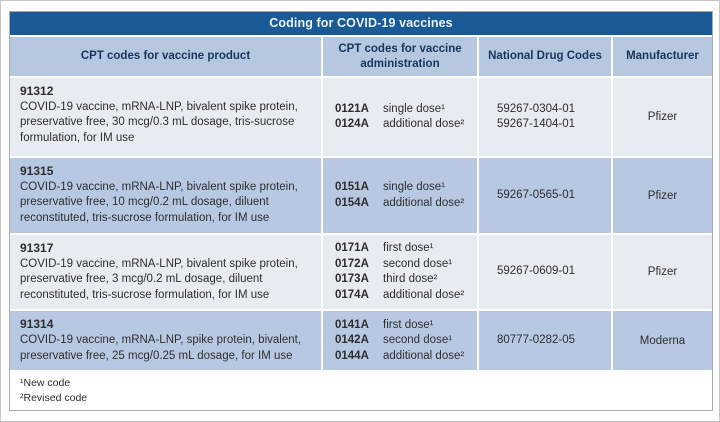 This screenshot has width=720, height=422. I want to click on footnote-revised-code: ²Revised code, so click(54, 397).